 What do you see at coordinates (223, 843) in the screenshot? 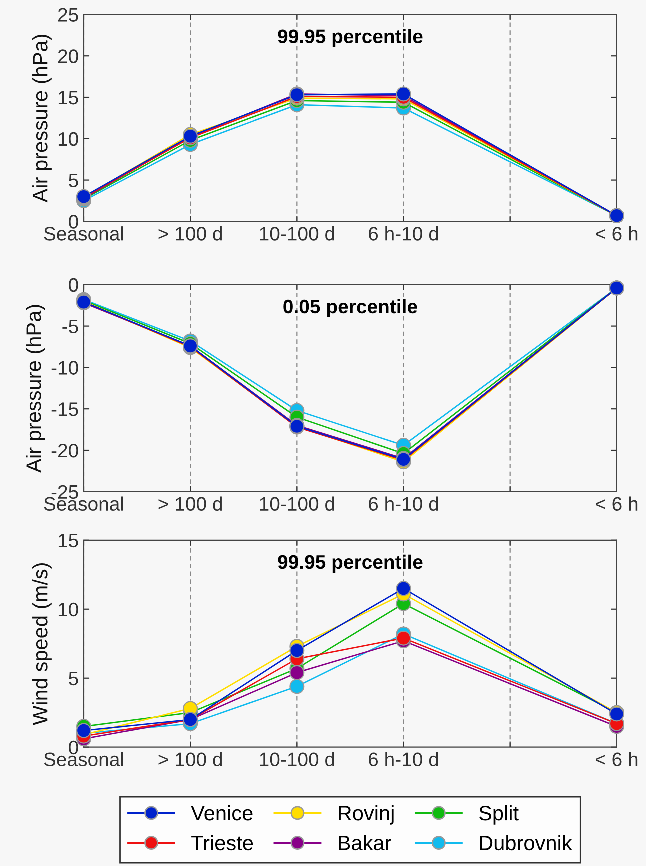
I see `legend-label: Trieste` at bounding box center [223, 843].